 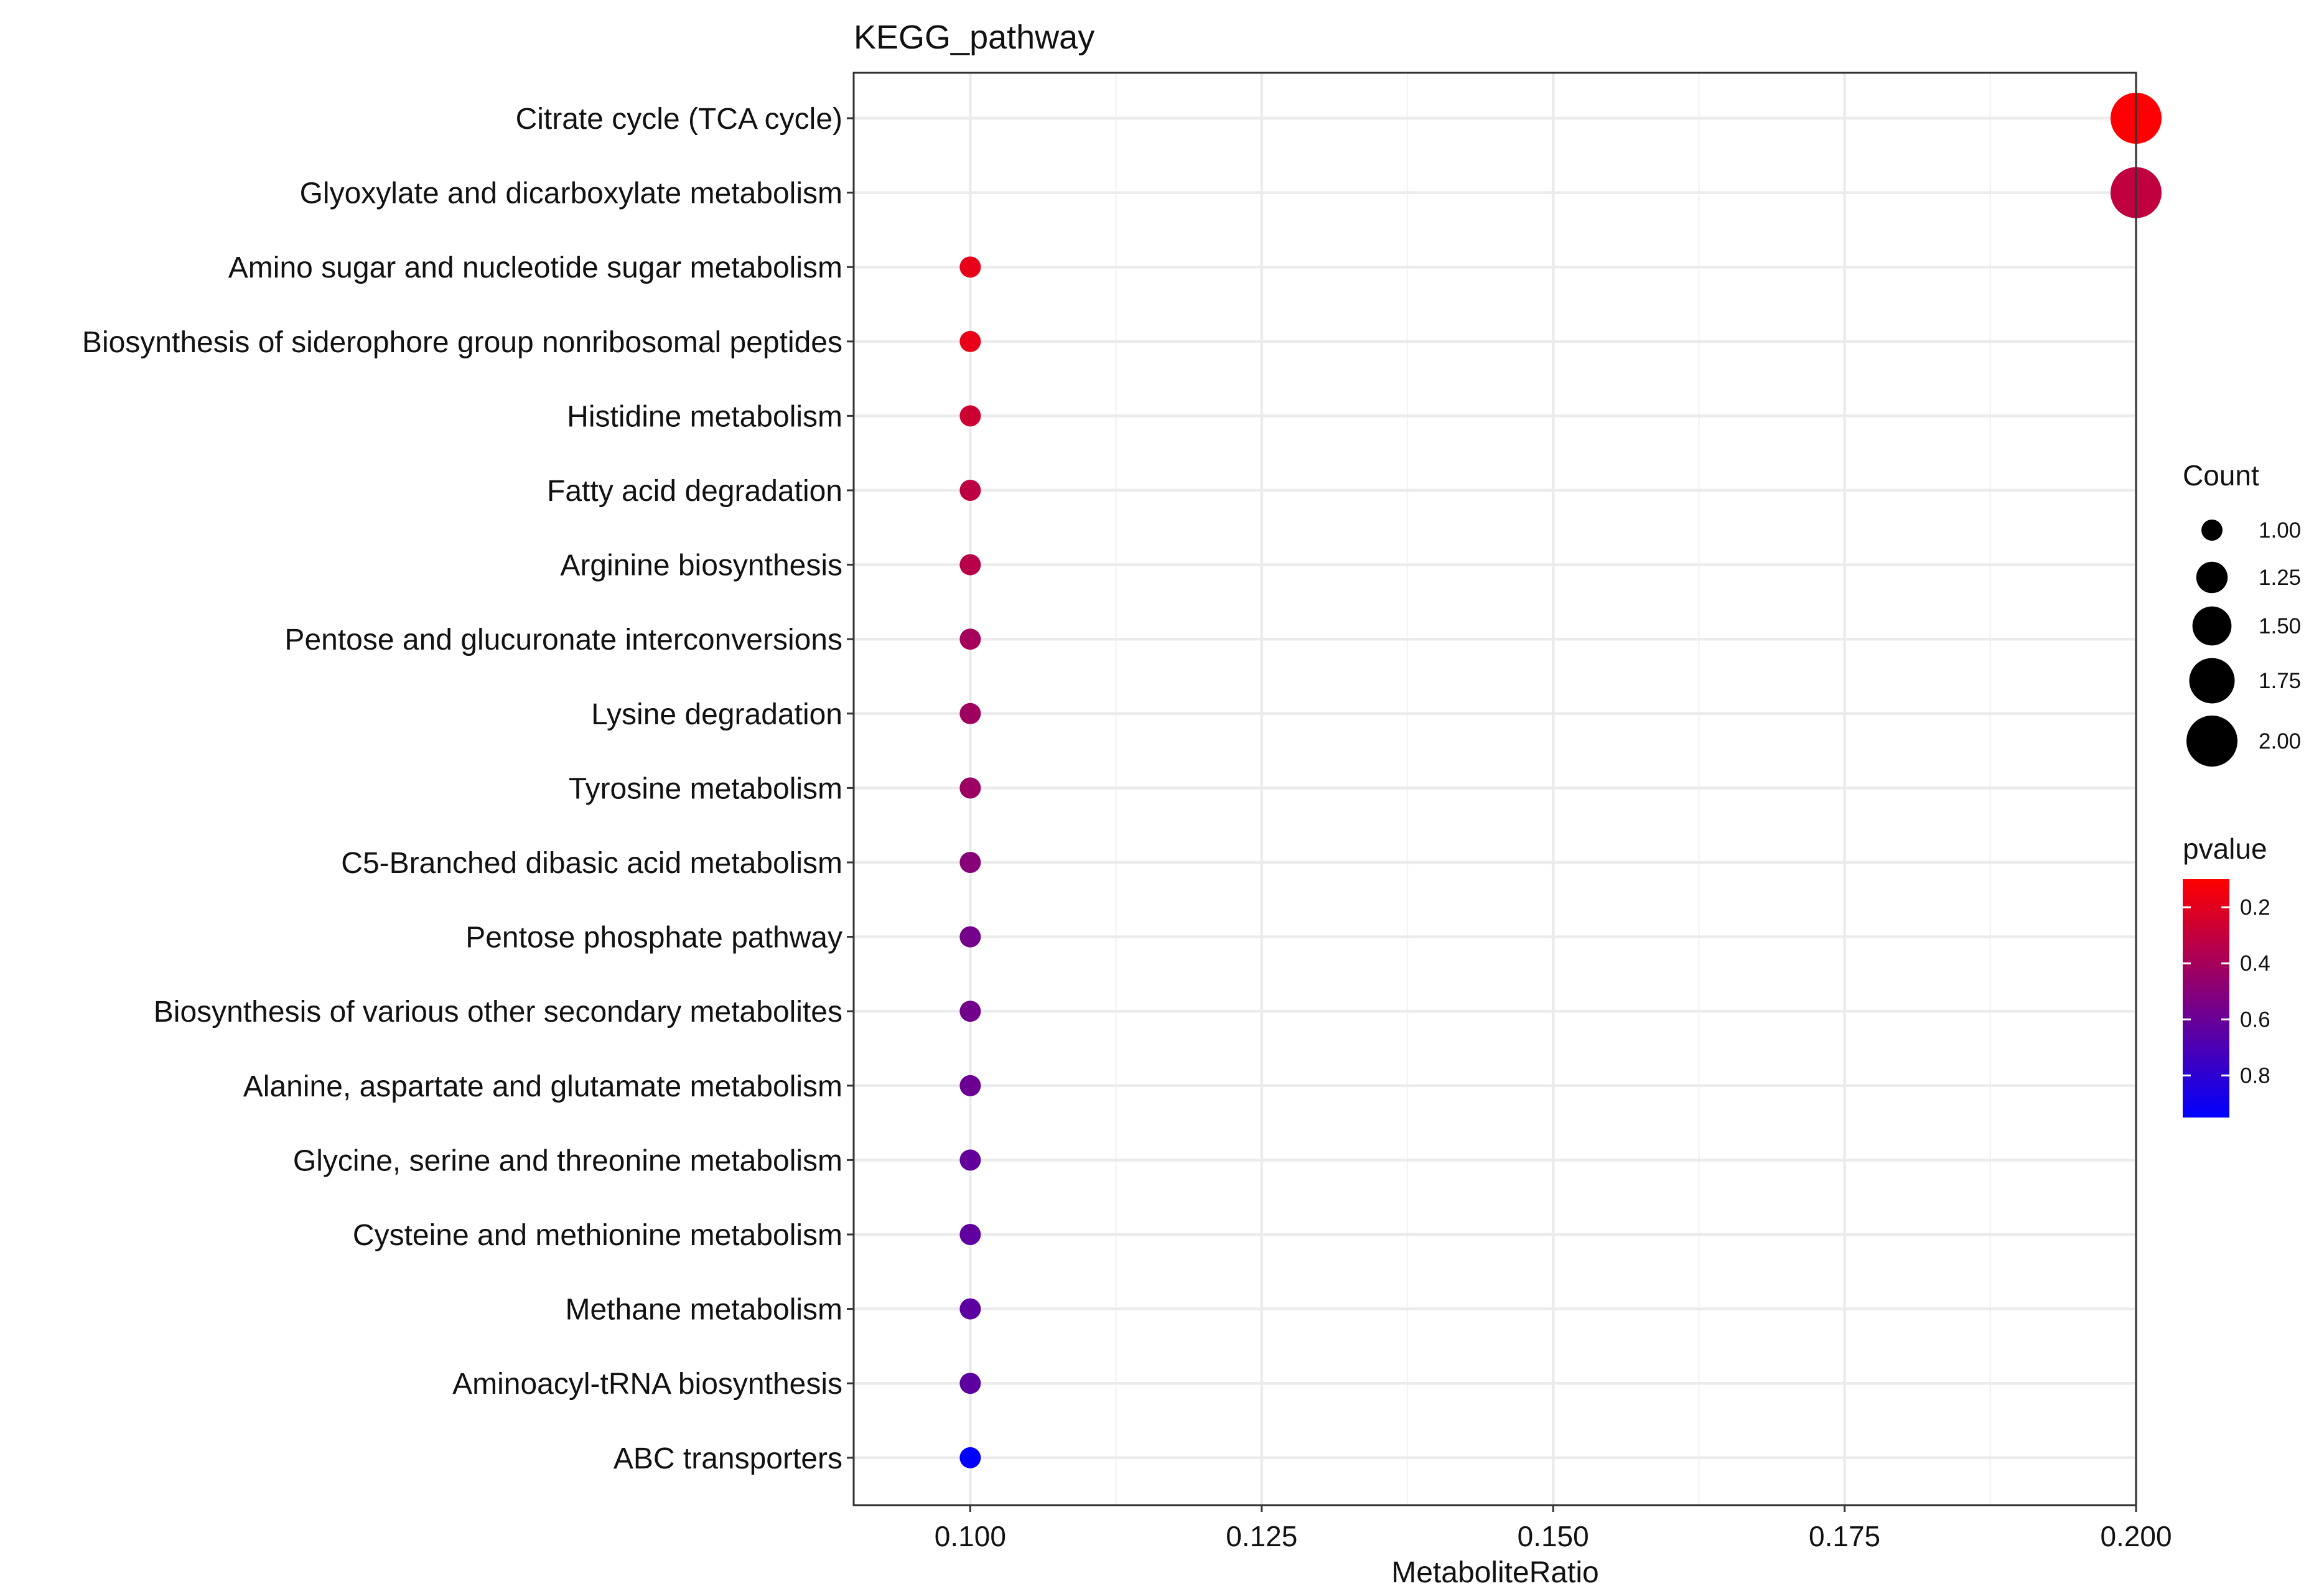 I want to click on count-legend-label: 1.75, so click(x=2280, y=681).